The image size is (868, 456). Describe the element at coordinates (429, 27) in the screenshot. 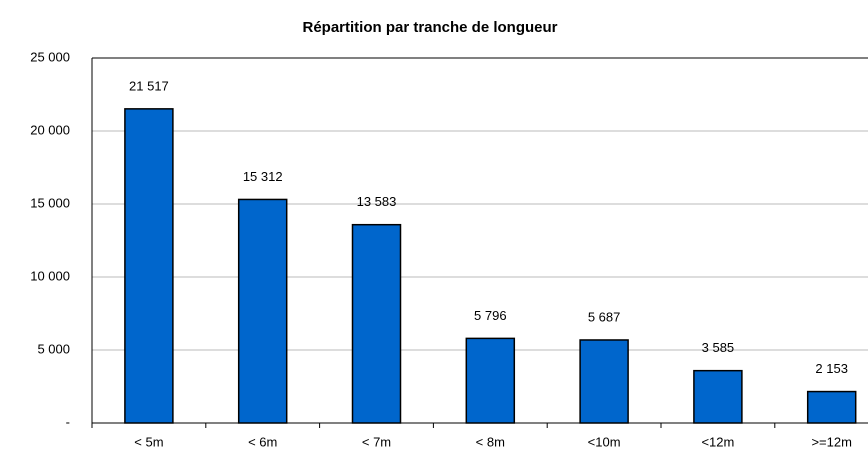

I see `chart-title: Répartition par tranche de longueur` at that location.